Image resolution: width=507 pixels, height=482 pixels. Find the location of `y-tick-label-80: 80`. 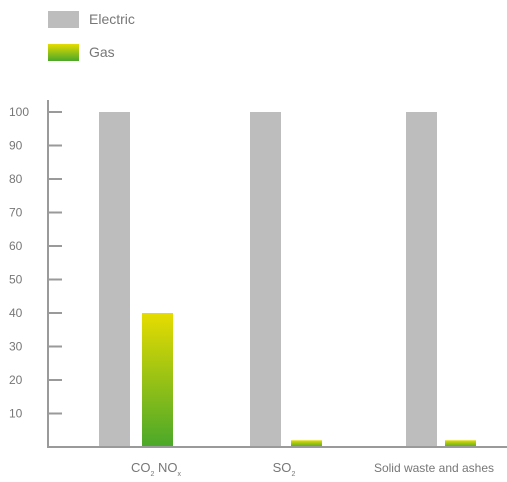

y-tick-label-80: 80 is located at coordinates (16, 179).